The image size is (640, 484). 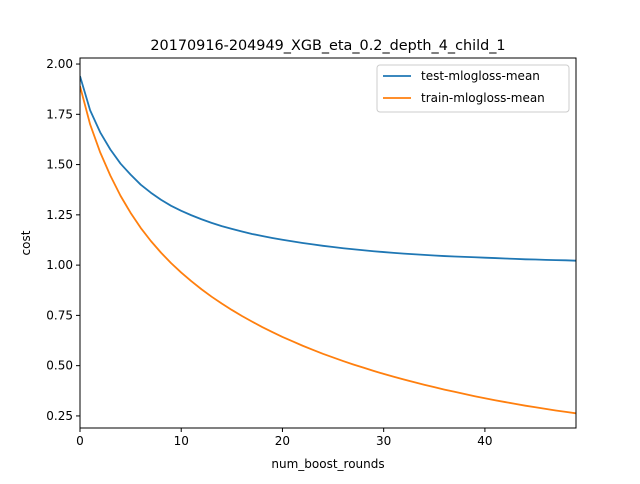 I want to click on x-tick-label: 30, so click(x=383, y=441).